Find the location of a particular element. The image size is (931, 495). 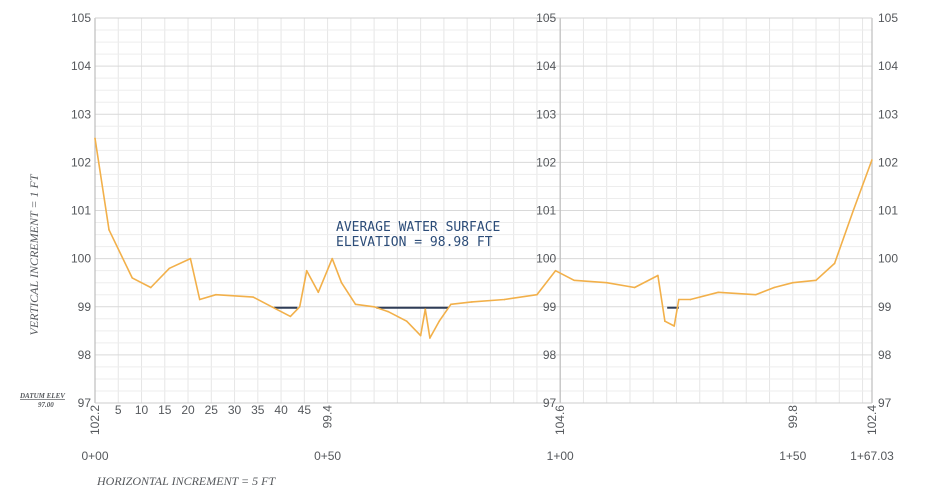

station-elevation-label: 102.4 is located at coordinates (872, 420).